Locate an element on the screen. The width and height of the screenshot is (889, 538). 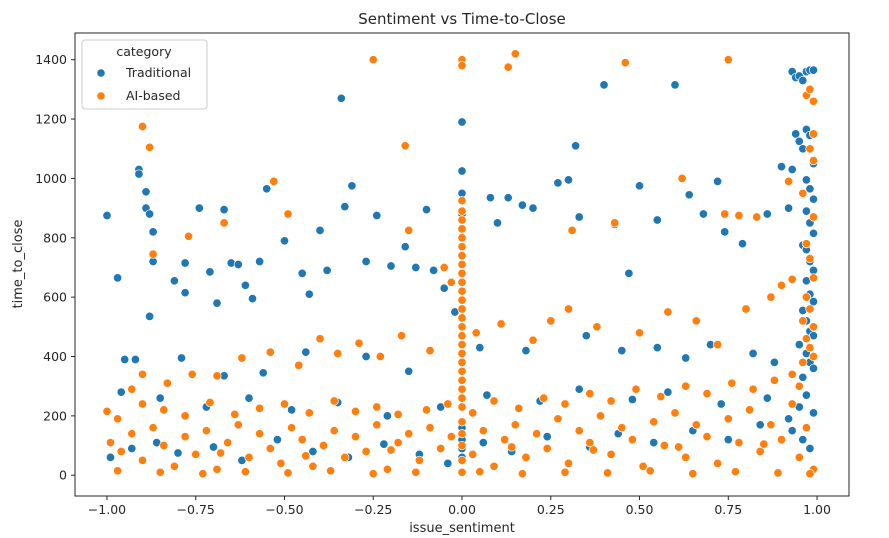
legend: category Traditional AI-based is located at coordinates (144, 74).